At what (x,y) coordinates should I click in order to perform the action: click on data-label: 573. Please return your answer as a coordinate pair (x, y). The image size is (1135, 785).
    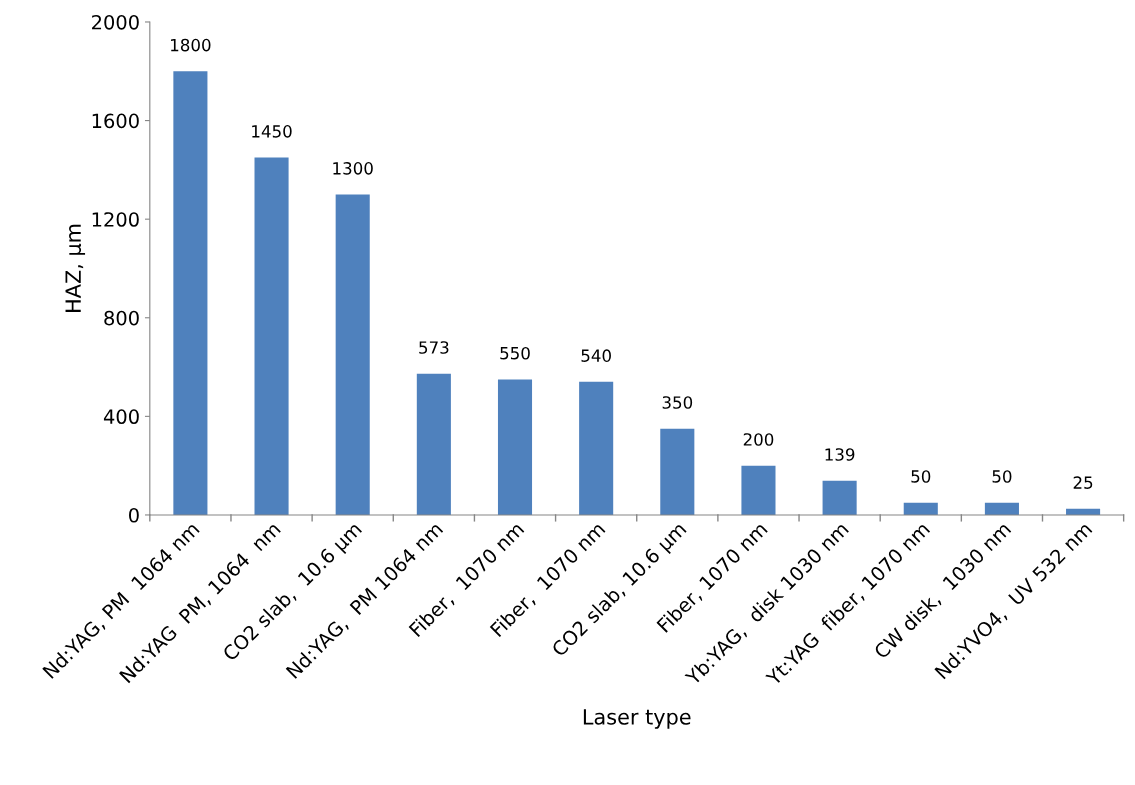
    Looking at the image, I should click on (434, 347).